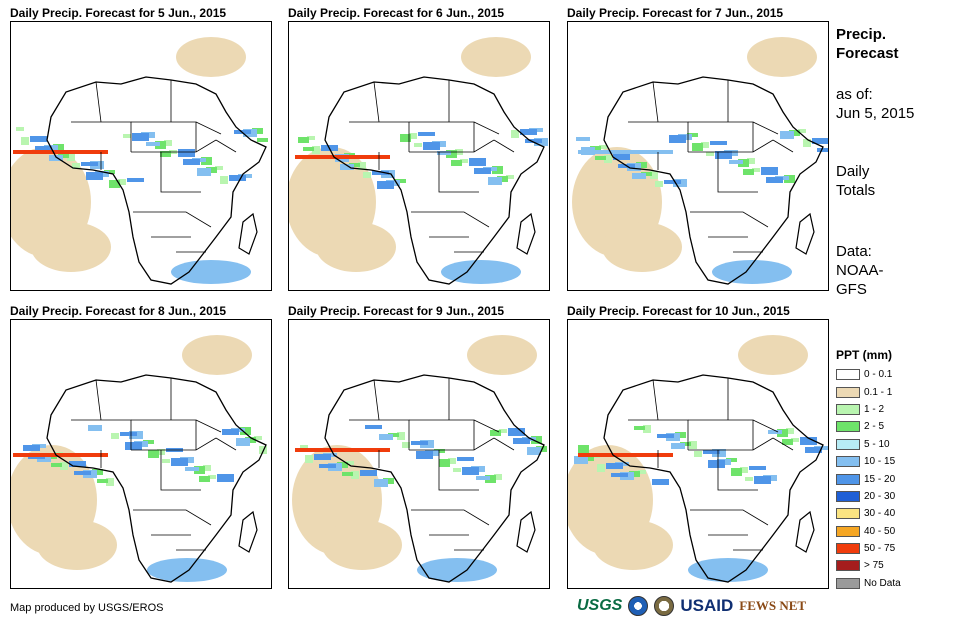  I want to click on legend-label: 20 - 30, so click(880, 496).